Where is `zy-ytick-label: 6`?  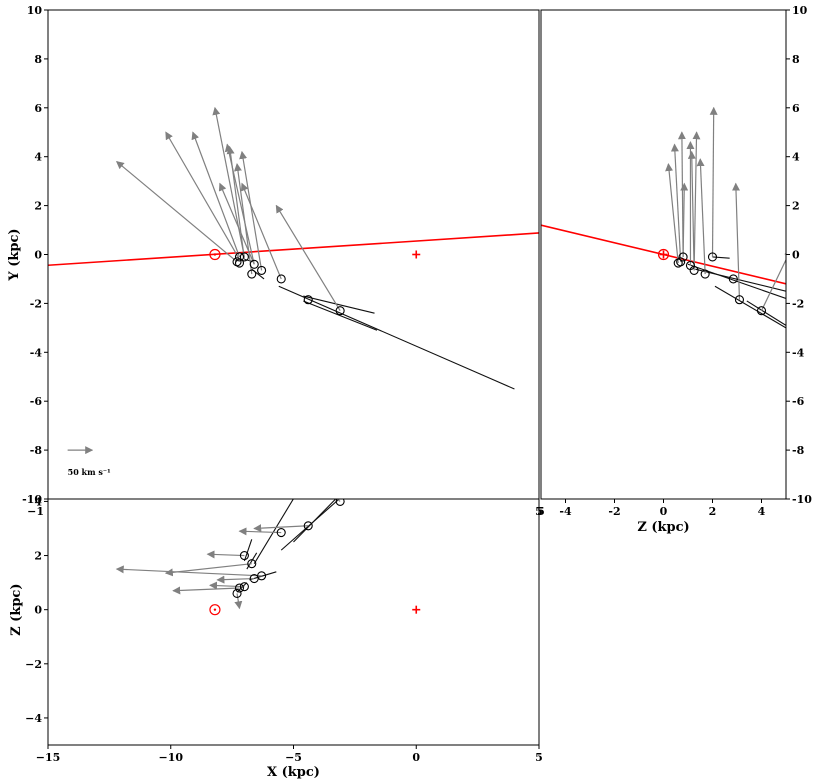
zy-ytick-label: 6 is located at coordinates (796, 108).